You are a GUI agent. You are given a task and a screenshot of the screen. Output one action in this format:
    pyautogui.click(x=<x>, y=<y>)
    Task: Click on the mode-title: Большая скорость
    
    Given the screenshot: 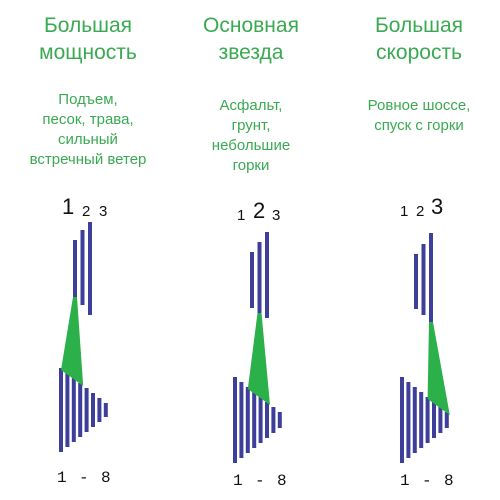 What is the action you would take?
    pyautogui.click(x=418, y=39)
    